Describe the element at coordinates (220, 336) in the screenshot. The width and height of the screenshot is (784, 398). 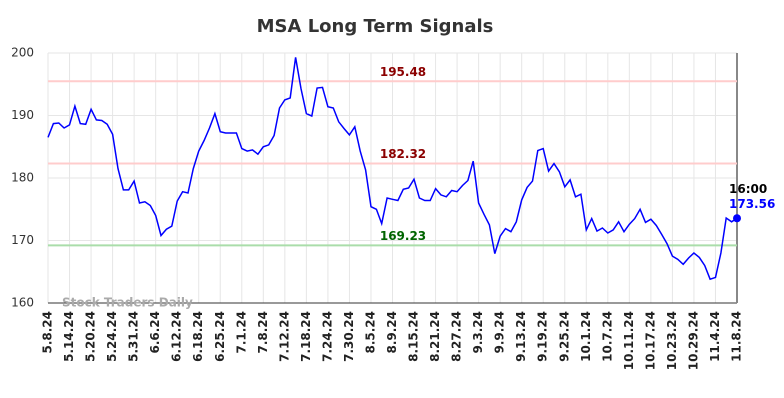
I see `x-tick-label: 6.25.24` at that location.